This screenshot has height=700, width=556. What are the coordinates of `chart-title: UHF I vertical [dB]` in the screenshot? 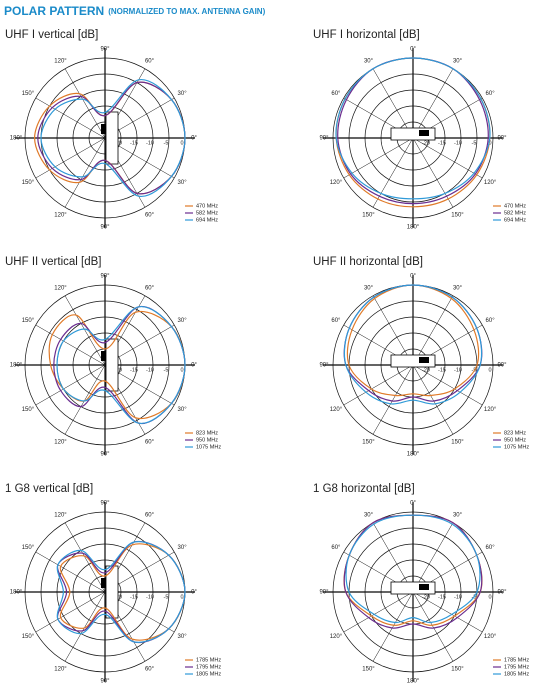 It's located at (51, 35).